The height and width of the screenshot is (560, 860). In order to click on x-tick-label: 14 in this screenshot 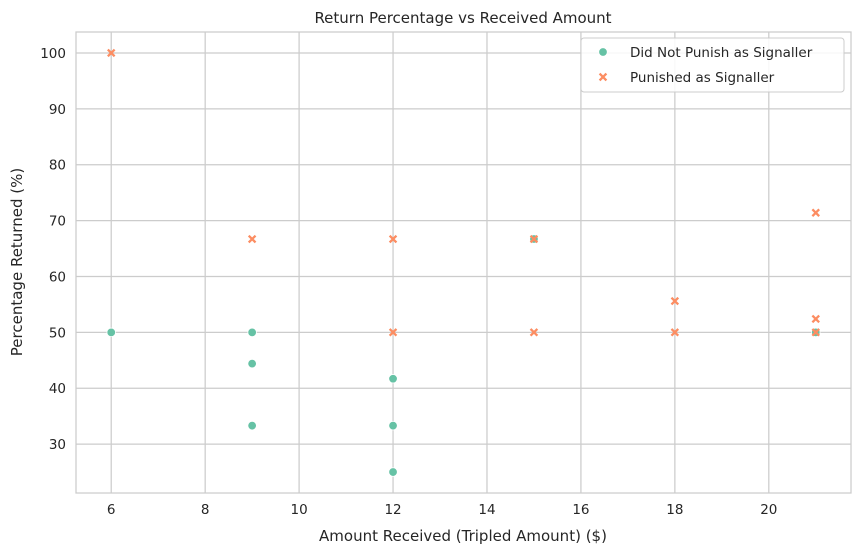, I will do `click(486, 510)`.